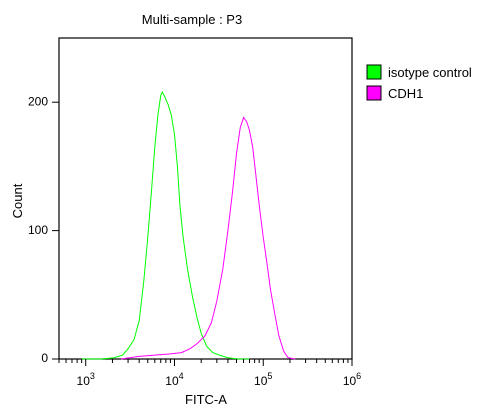 Image resolution: width=497 pixels, height=408 pixels. Describe the element at coordinates (50, 358) in the screenshot. I see `y-tick: 0` at that location.